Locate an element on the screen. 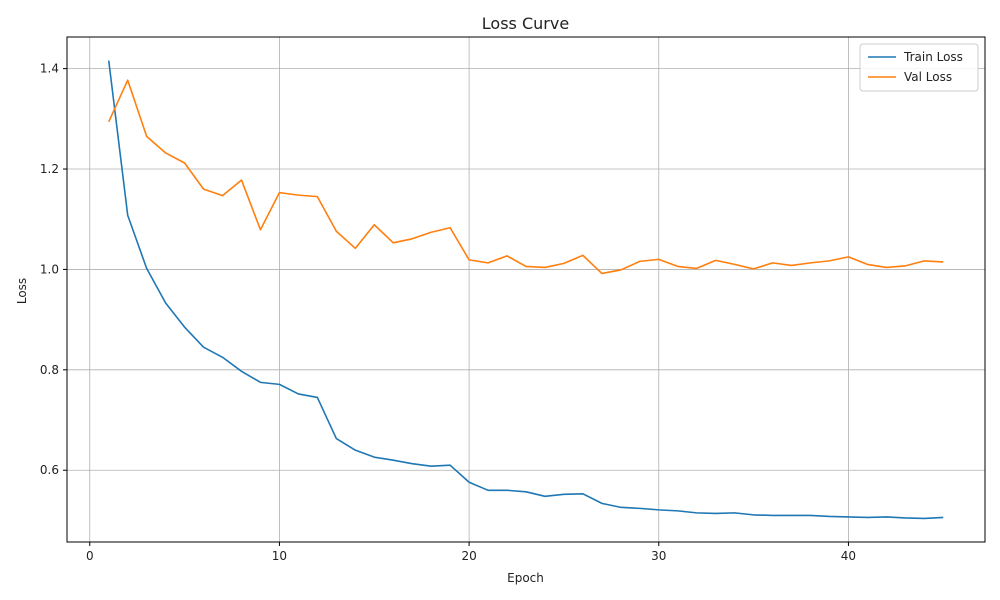  x-tick-label: 10 is located at coordinates (279, 556).